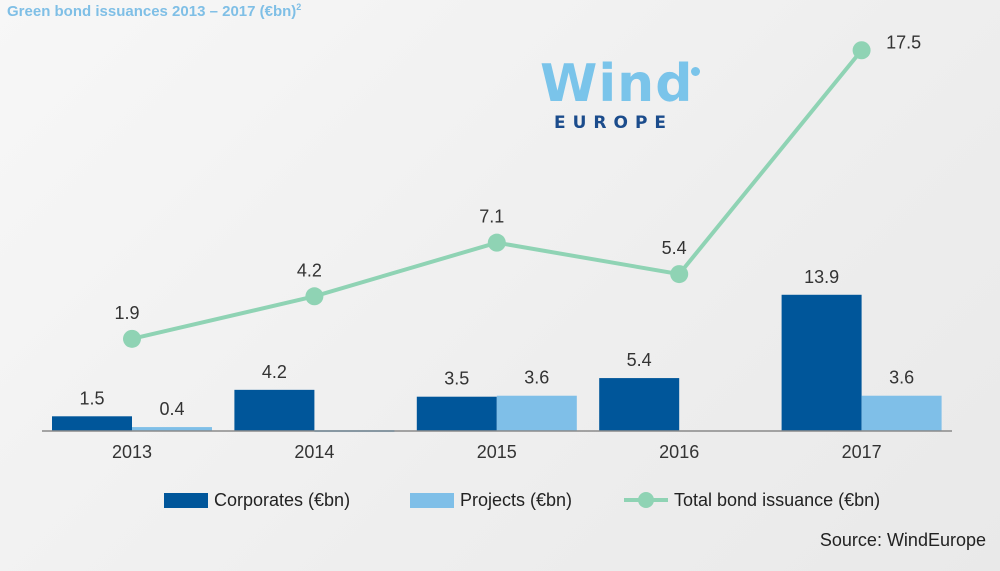 This screenshot has height=571, width=1000. What do you see at coordinates (497, 452) in the screenshot?
I see `x-tick-2015: 2015` at bounding box center [497, 452].